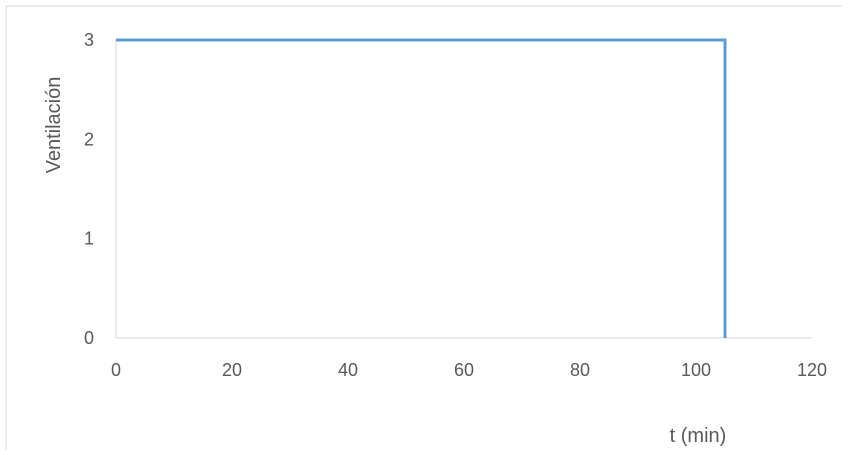  Describe the element at coordinates (89, 40) in the screenshot. I see `y-tick-label: 3` at that location.